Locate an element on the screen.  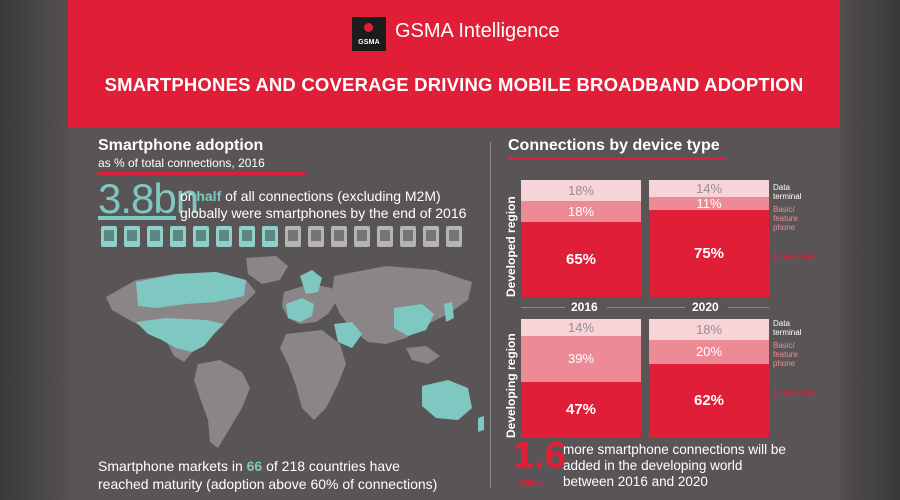
legend-basic-phone: Basic/ feature phone is located at coordinates (785, 218).